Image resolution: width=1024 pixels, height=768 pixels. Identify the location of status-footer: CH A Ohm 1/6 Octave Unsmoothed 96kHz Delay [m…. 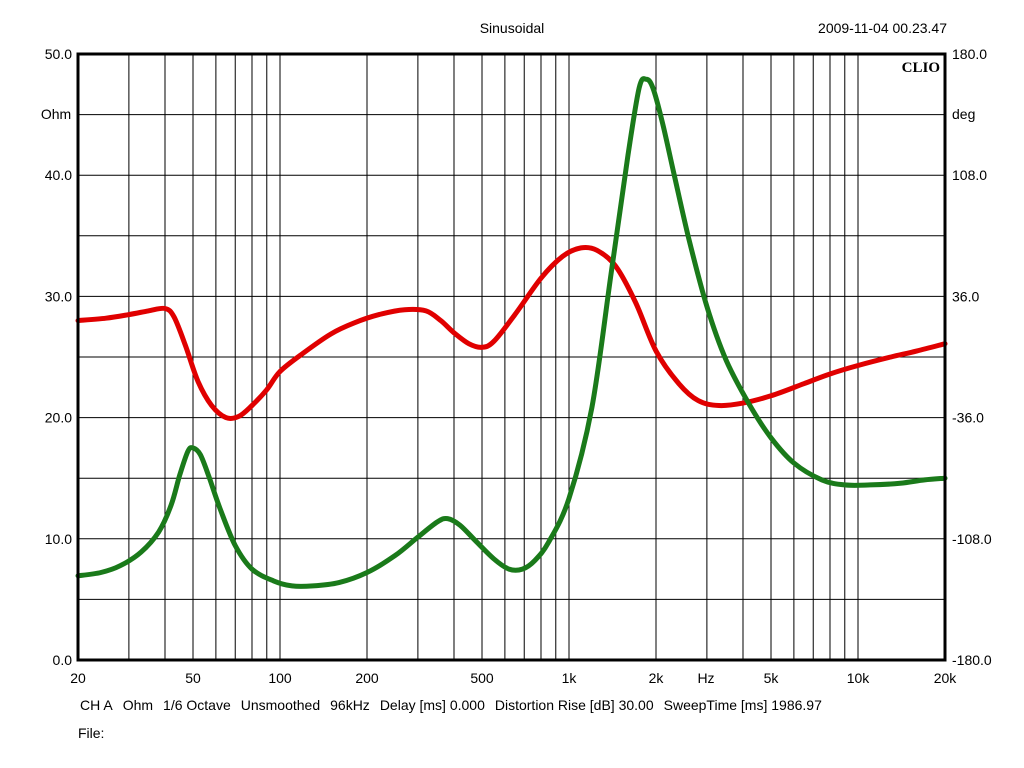
(456, 705).